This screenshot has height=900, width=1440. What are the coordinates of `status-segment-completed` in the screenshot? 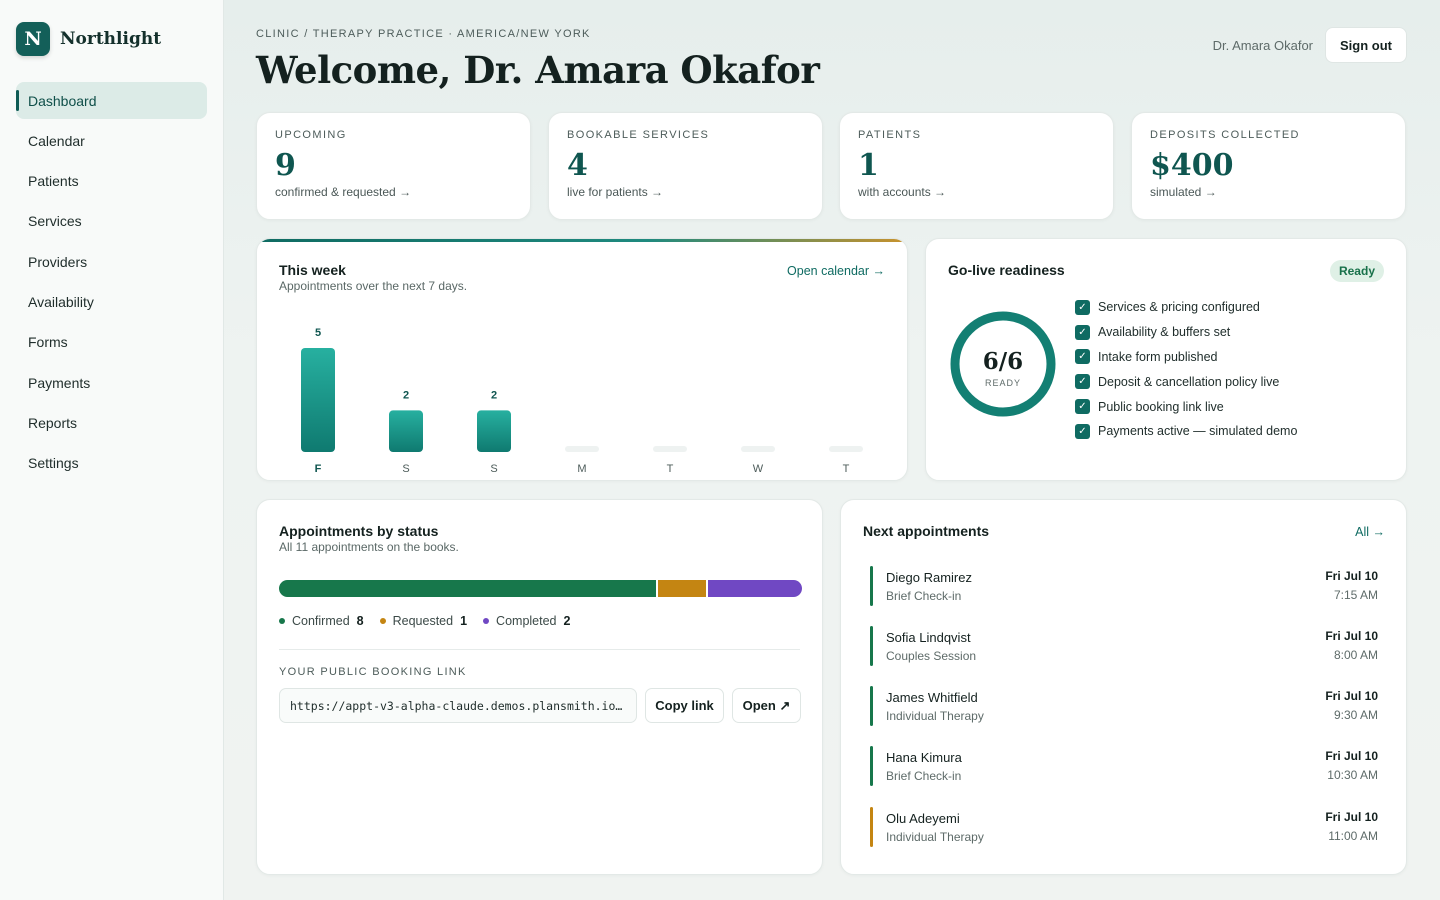 It's located at (754, 588).